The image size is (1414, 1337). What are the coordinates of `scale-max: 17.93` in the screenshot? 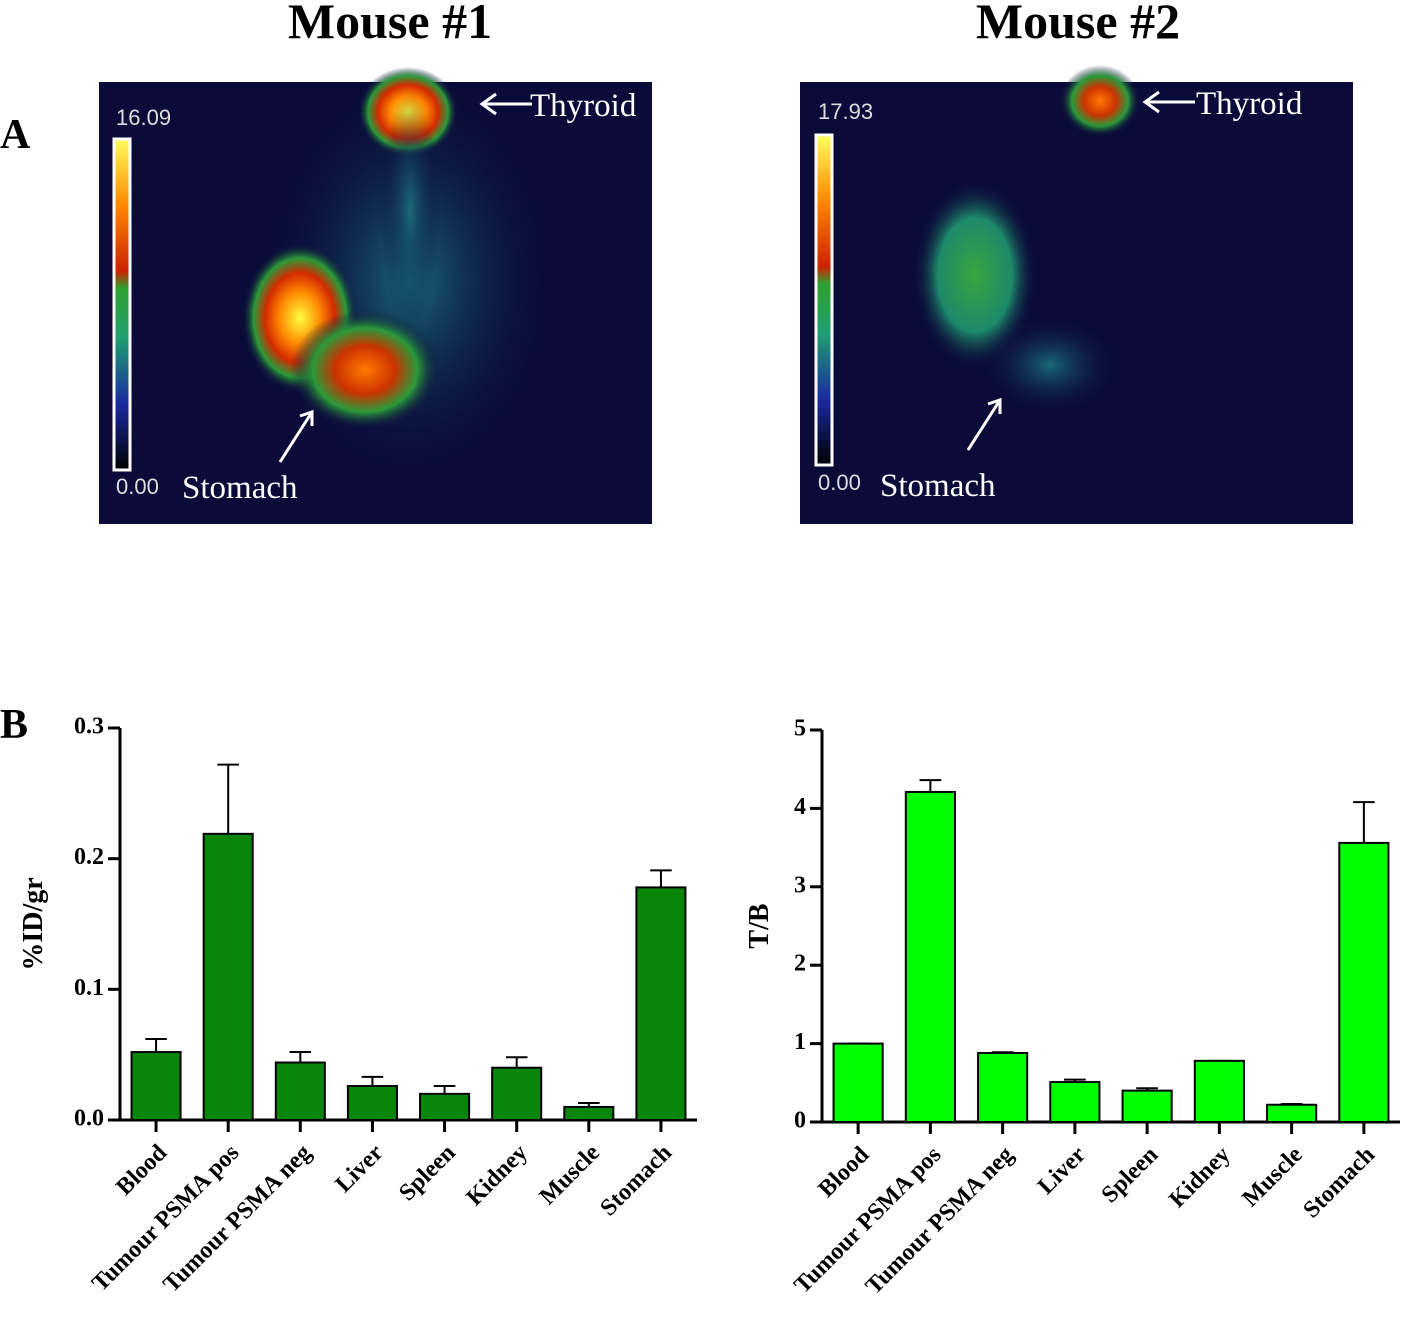 It's located at (845, 111).